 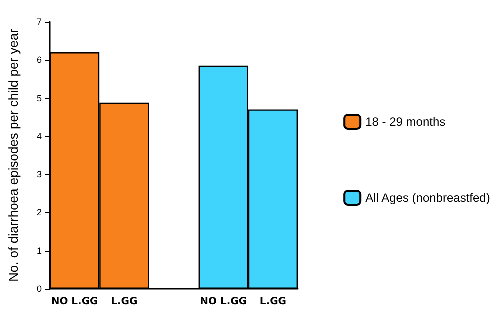 I want to click on y-tick-label: 0, so click(x=39, y=289).